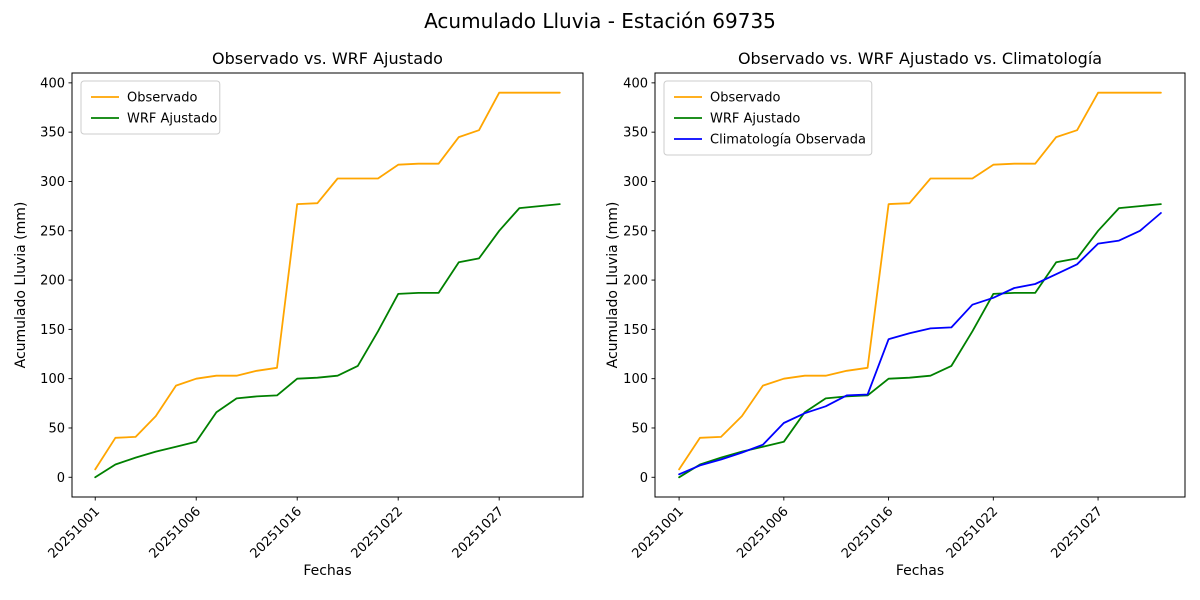 The width and height of the screenshot is (1200, 600). Describe the element at coordinates (327, 571) in the screenshot. I see `left-x-axis-label: Fechas` at that location.